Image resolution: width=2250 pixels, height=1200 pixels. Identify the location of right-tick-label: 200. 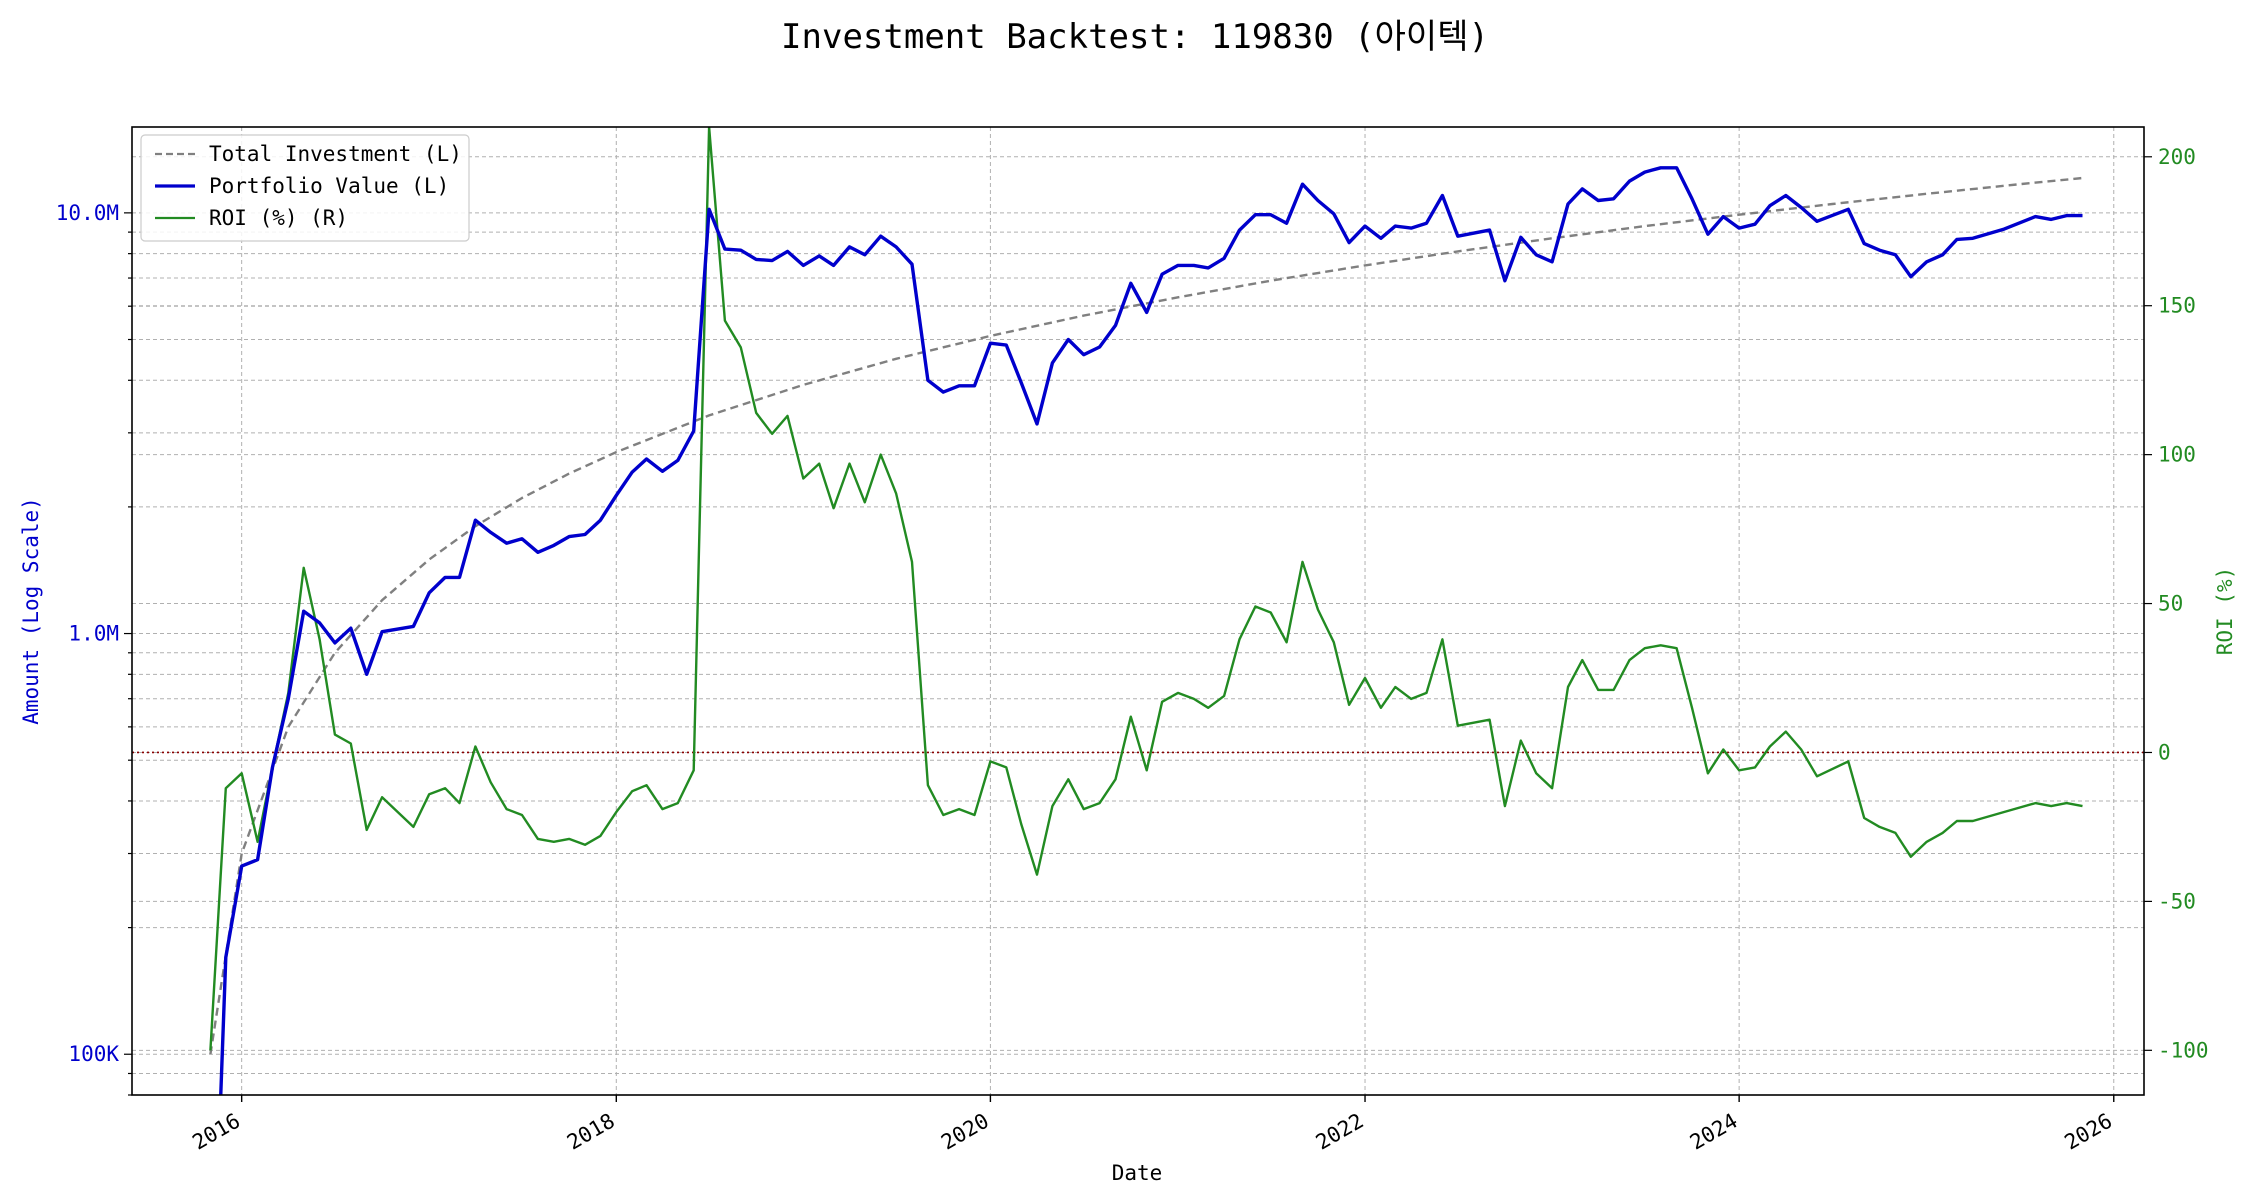
(2177, 157).